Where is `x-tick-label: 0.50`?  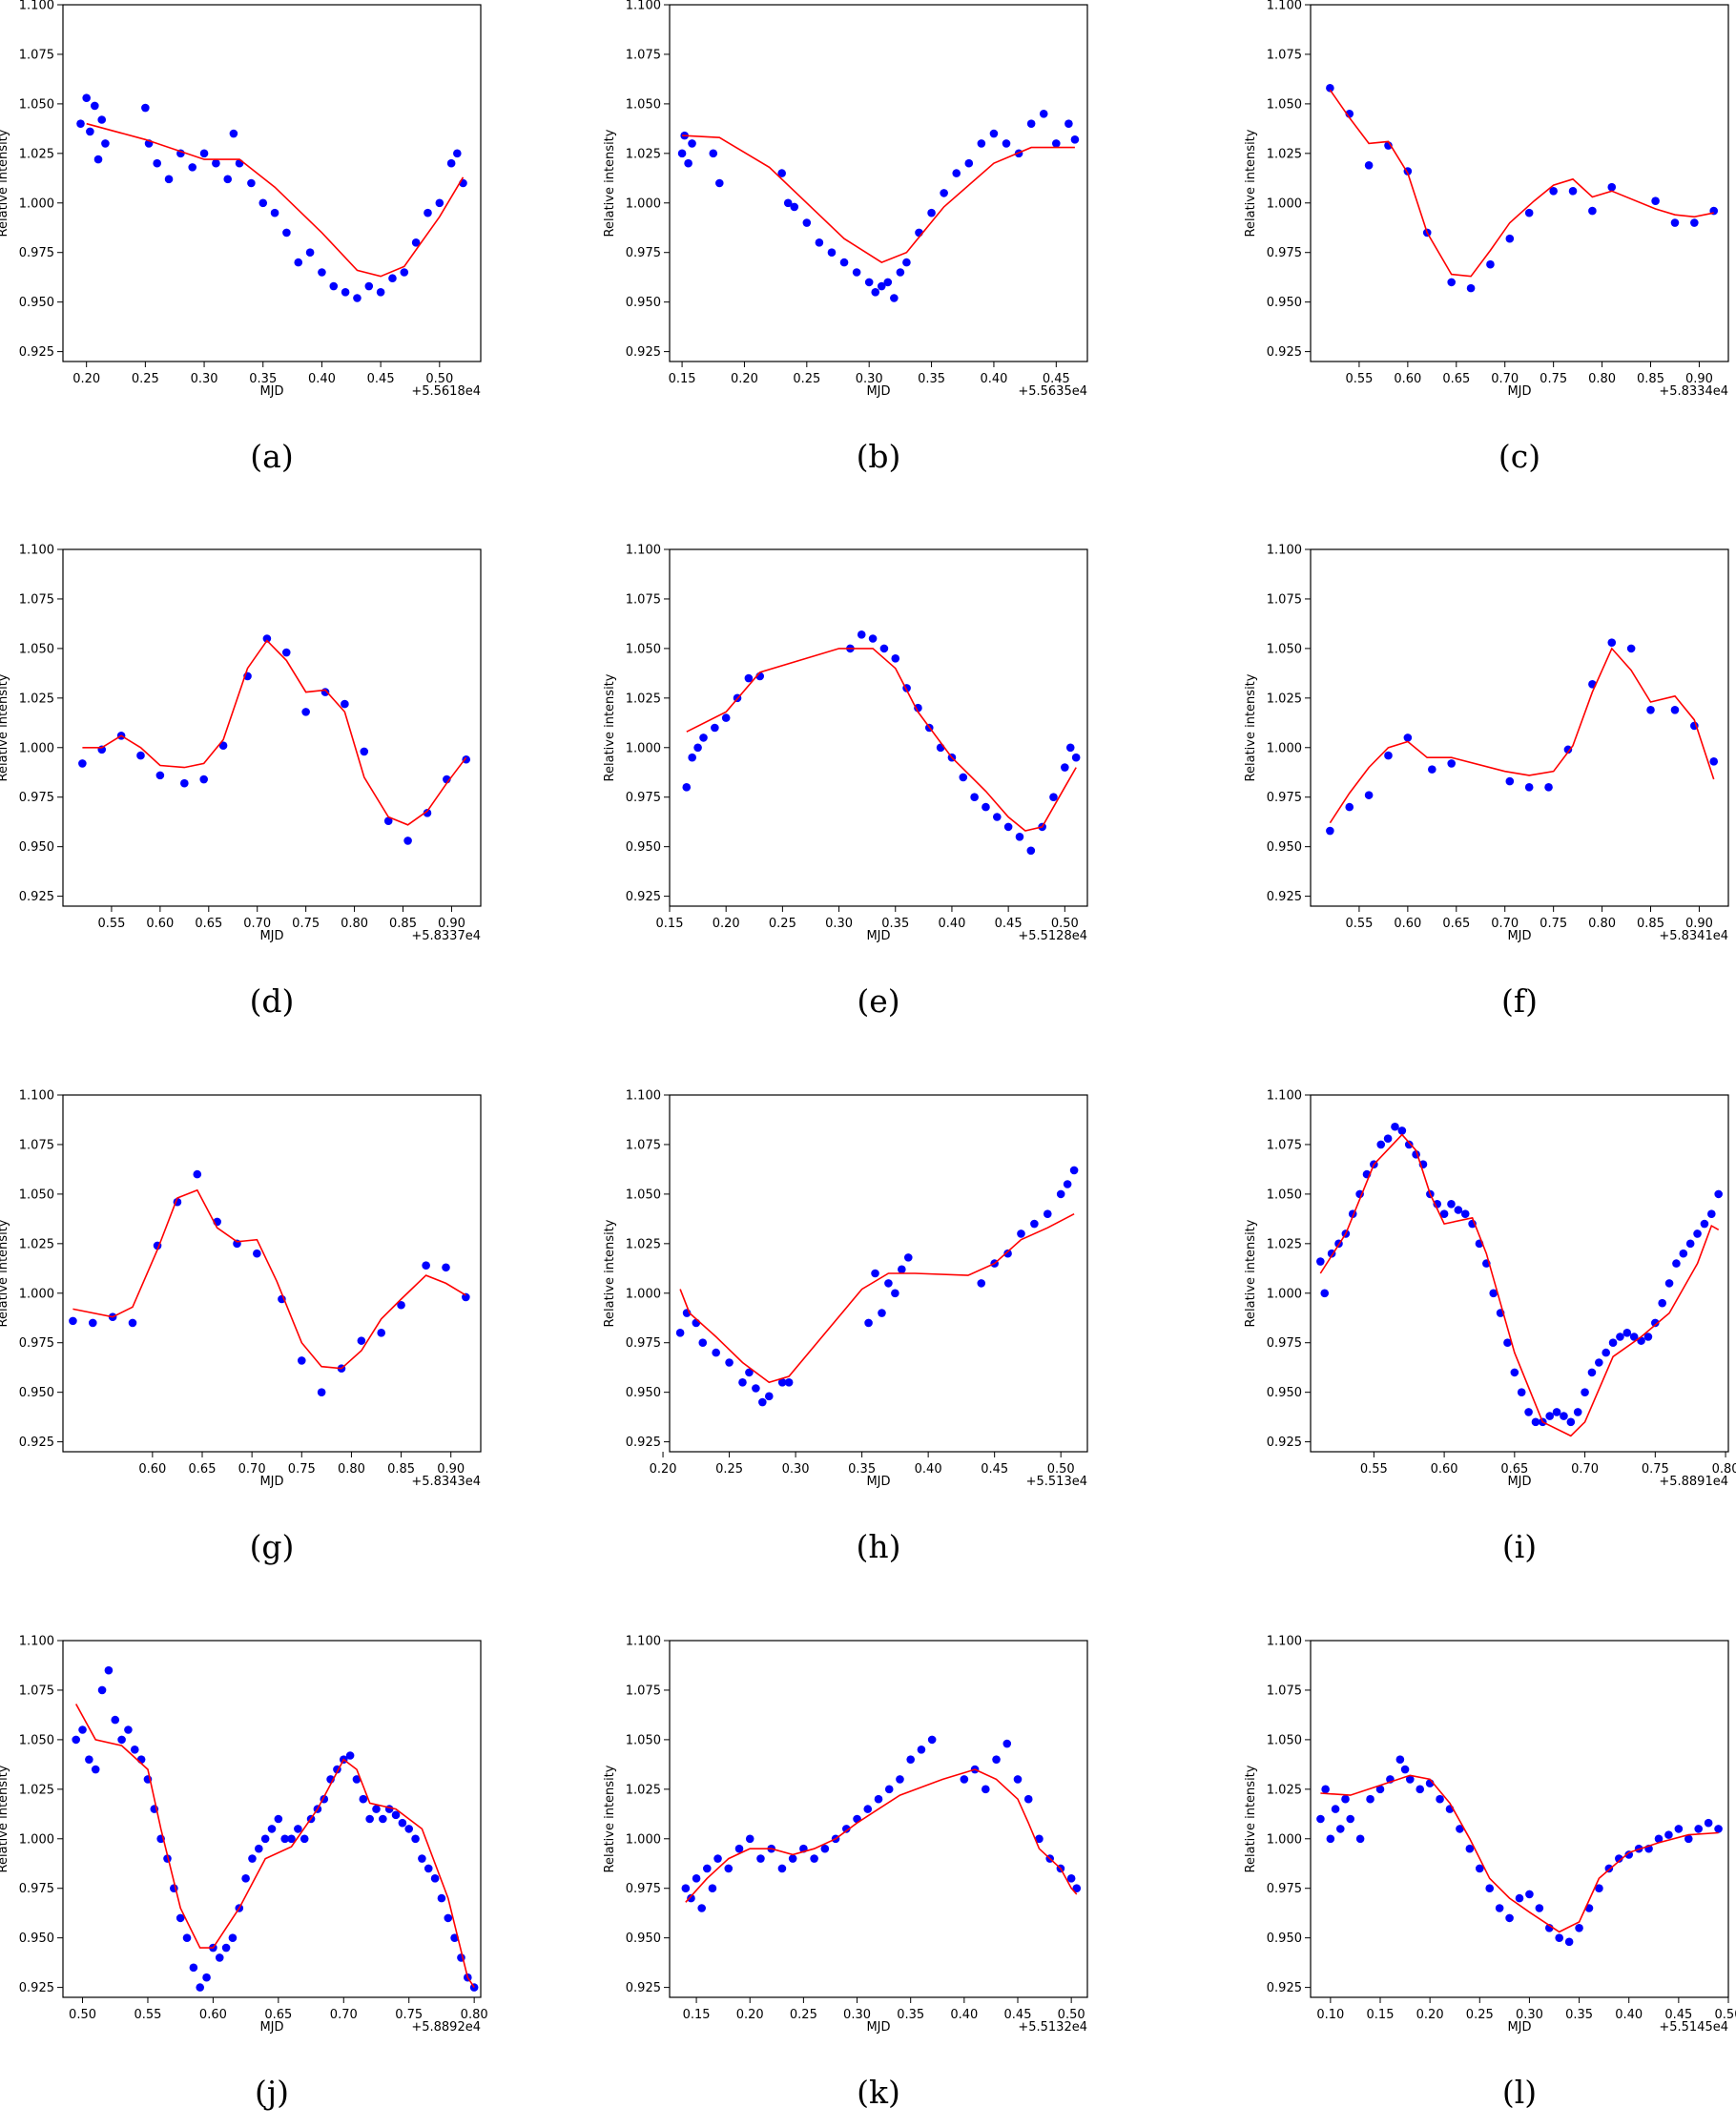 x-tick-label: 0.50 is located at coordinates (82, 2015).